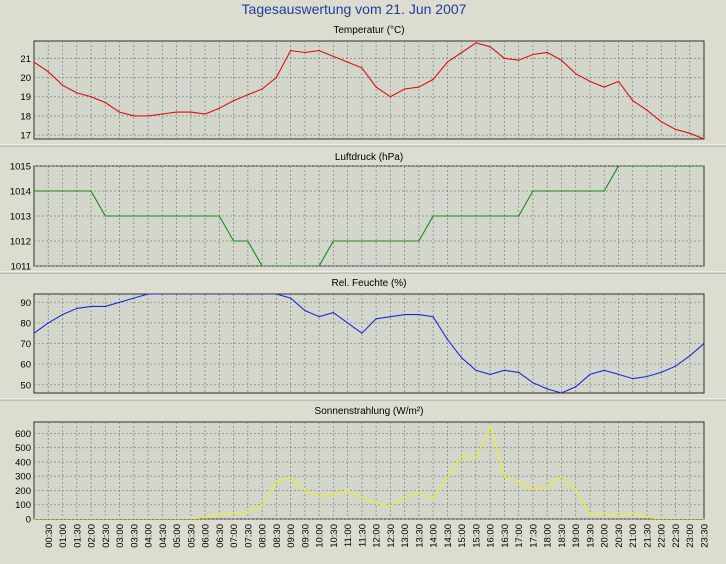  Describe the element at coordinates (633, 536) in the screenshot. I see `x-tick-label: 21:00` at that location.